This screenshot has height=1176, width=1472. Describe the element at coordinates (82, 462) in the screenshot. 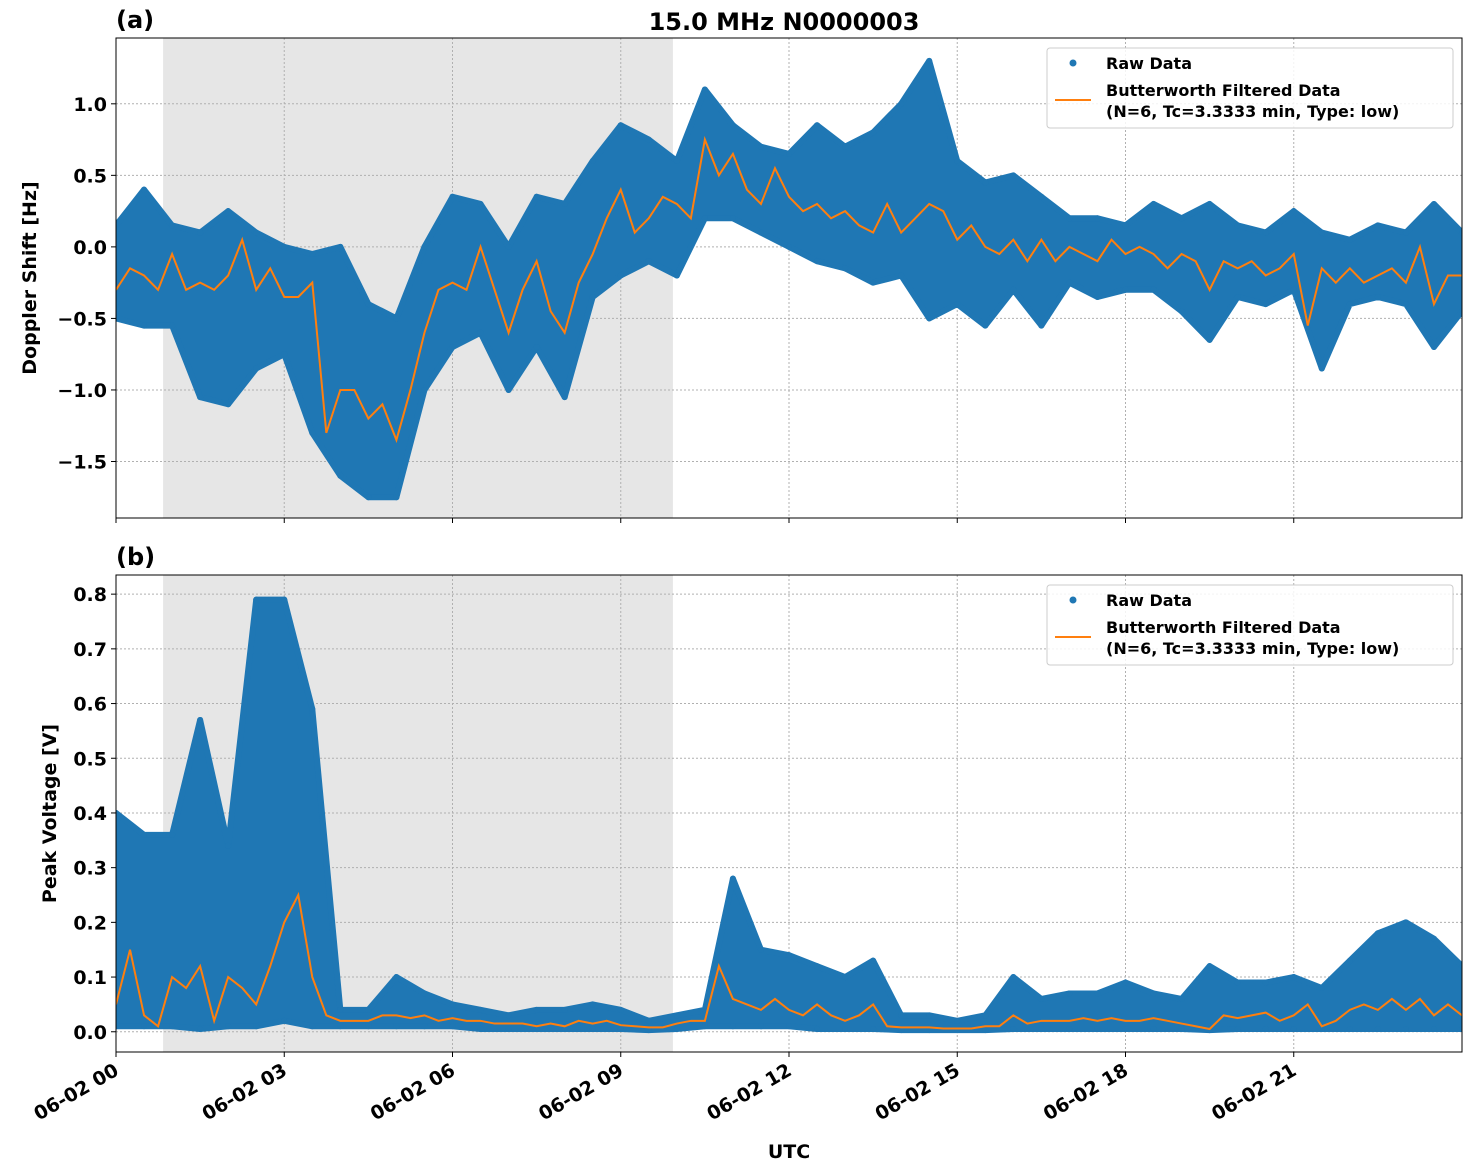

I see `y-tick-label: −1.5` at that location.